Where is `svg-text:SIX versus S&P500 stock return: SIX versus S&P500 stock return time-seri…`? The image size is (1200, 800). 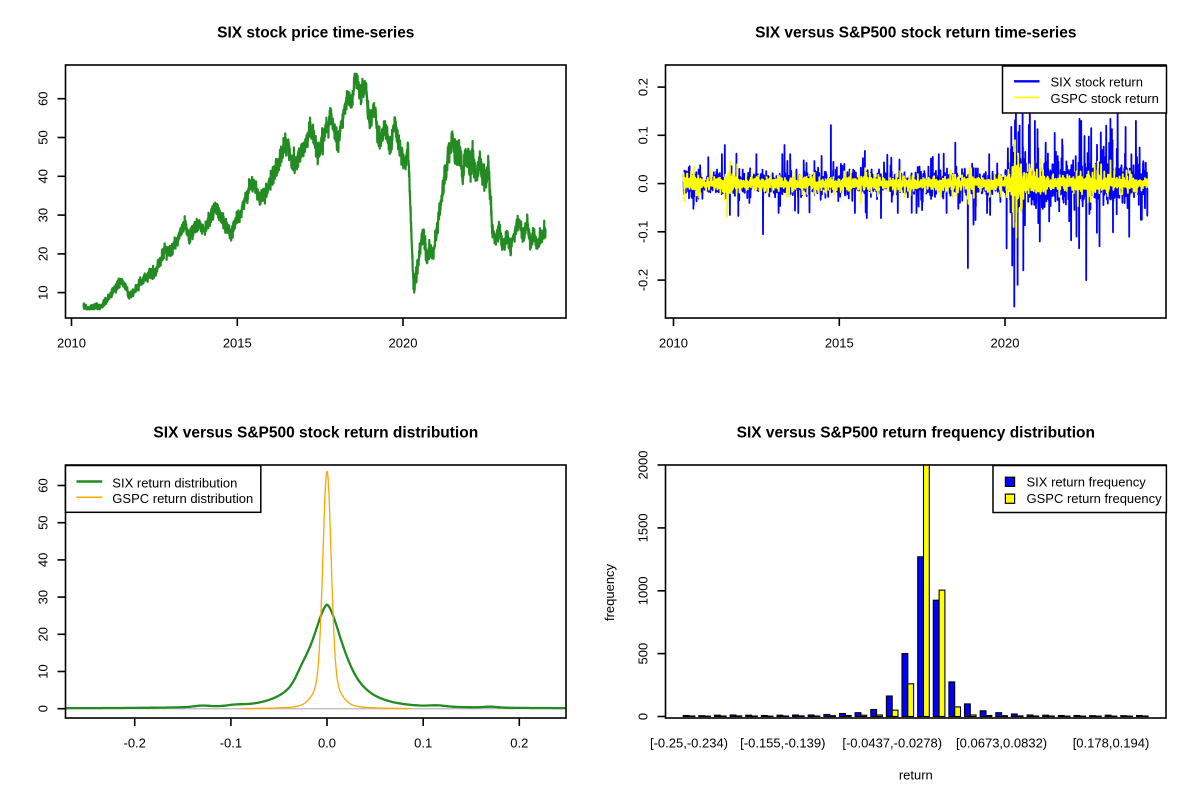
svg-text:SIX versus S&P500 stock return: SIX versus S&P500 stock return time-seri… is located at coordinates (915, 33).